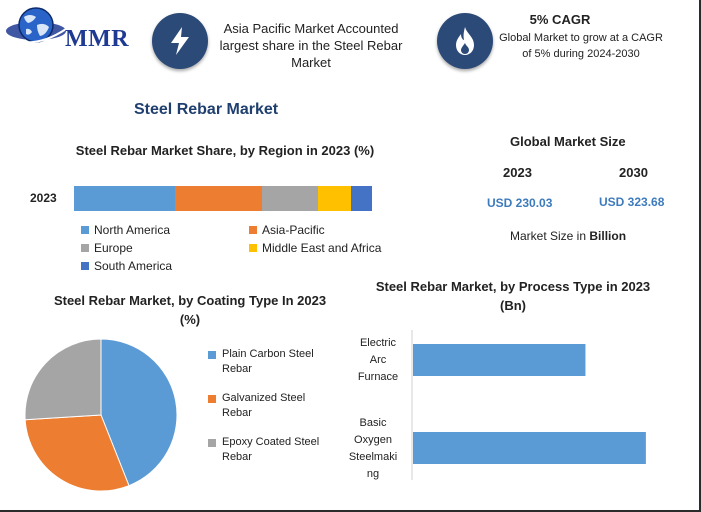  What do you see at coordinates (97, 39) in the screenshot?
I see `brand-logo-text: MMR` at bounding box center [97, 39].